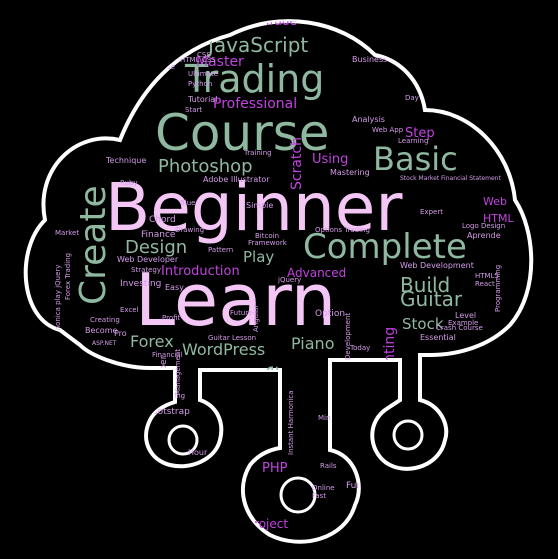  I want to click on word-stock-market-financial-statement: Stock Market Financial Statement, so click(450, 178).